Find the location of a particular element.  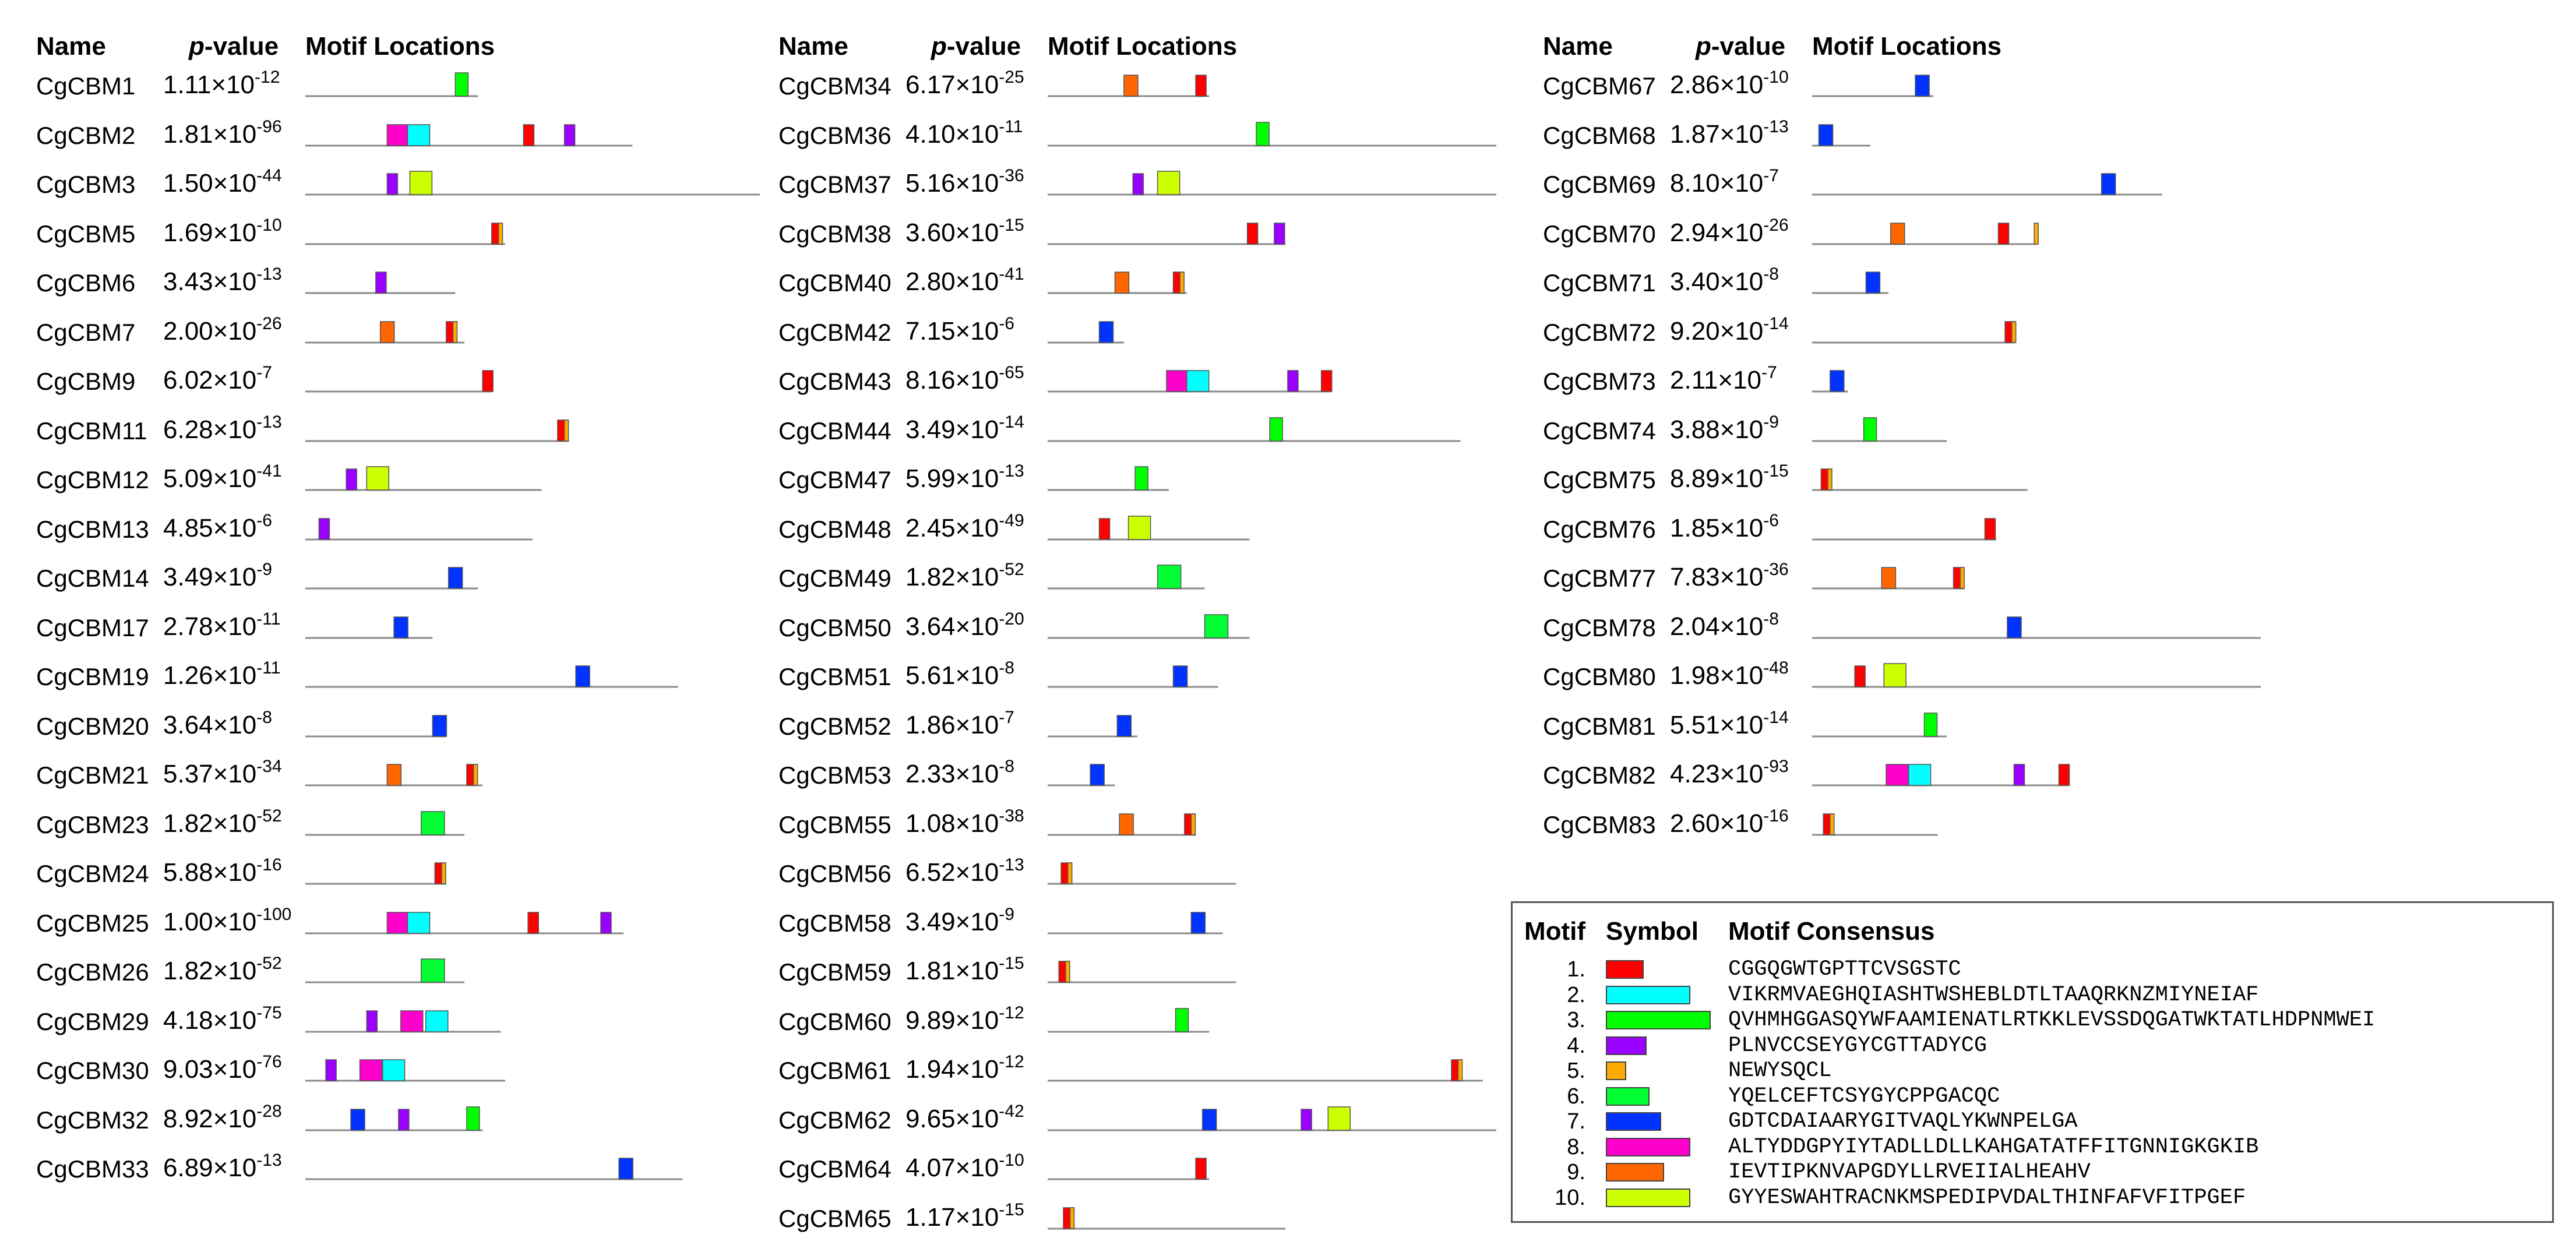

p-value: 9.03×10⁻⁷⁶ is located at coordinates (222, 1068).